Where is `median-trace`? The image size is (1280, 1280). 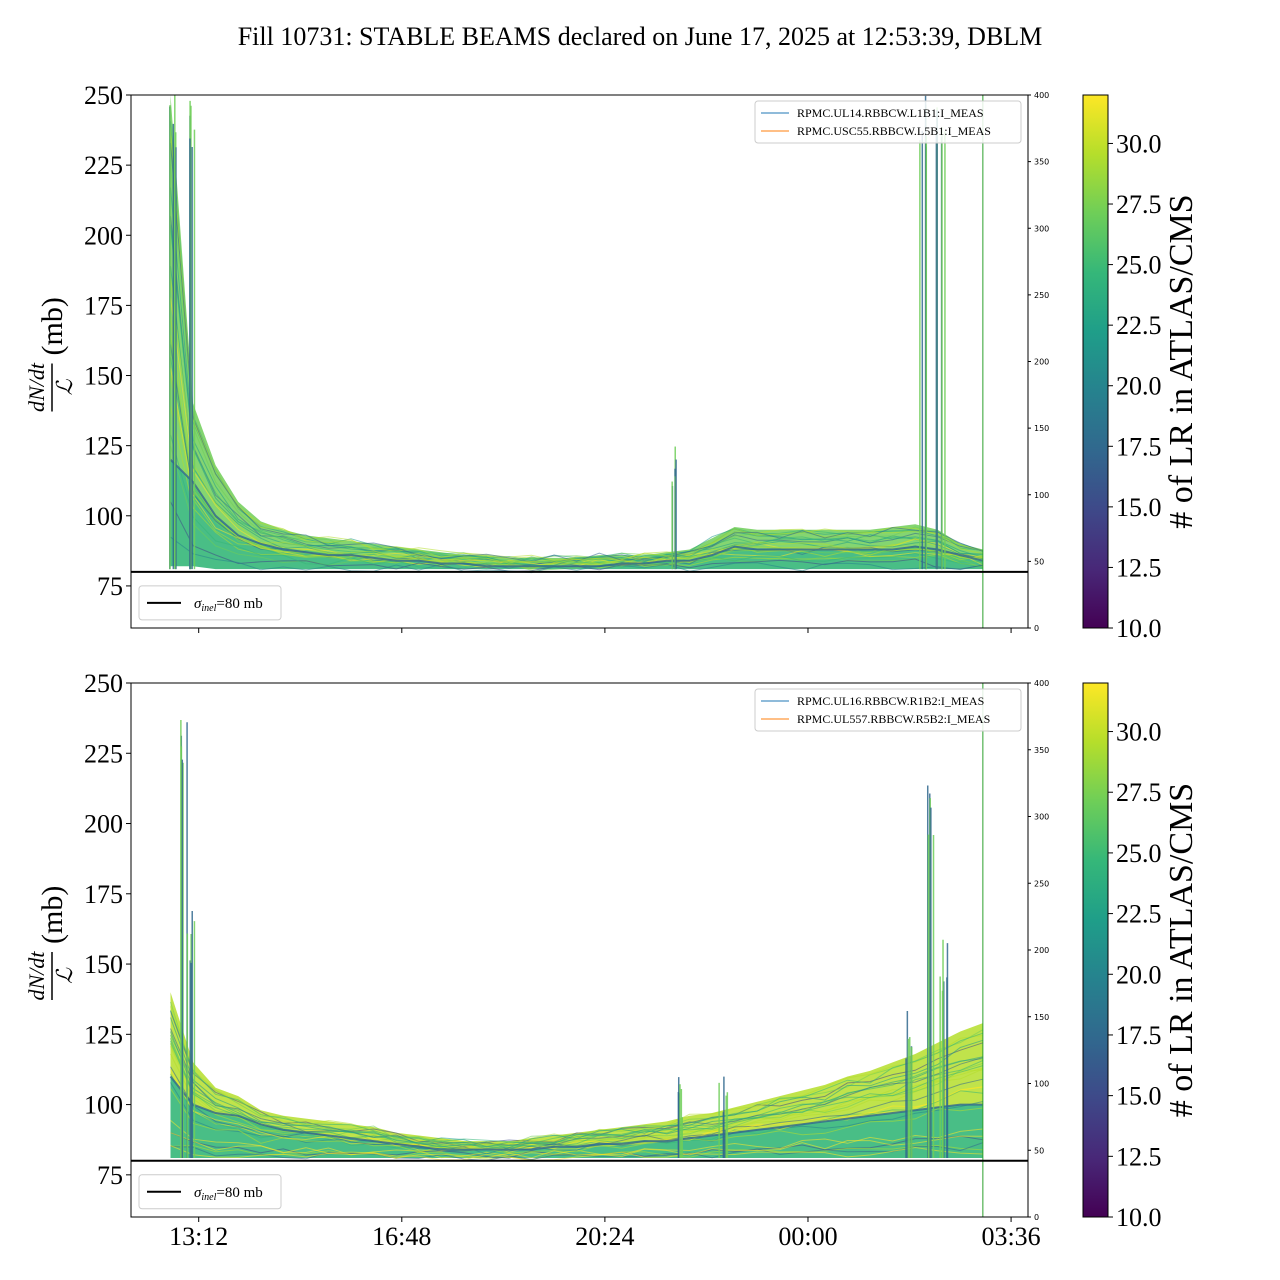 median-trace is located at coordinates (576, 1113).